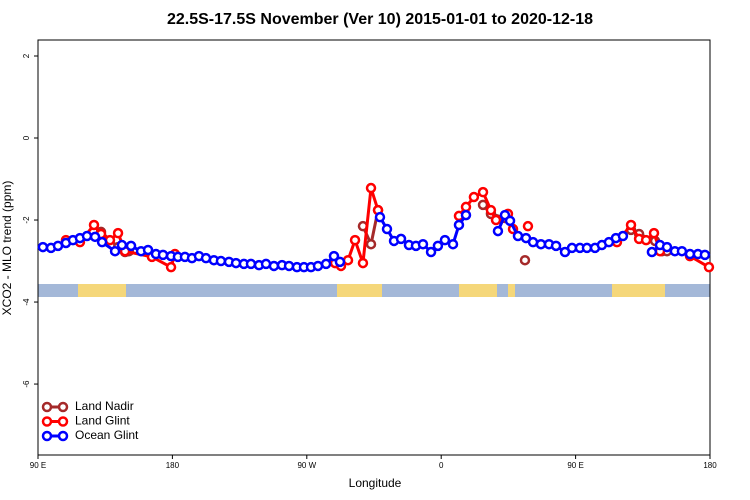 The width and height of the screenshot is (750, 500). What do you see at coordinates (375, 483) in the screenshot?
I see `x-axis-label: Longitude` at bounding box center [375, 483].